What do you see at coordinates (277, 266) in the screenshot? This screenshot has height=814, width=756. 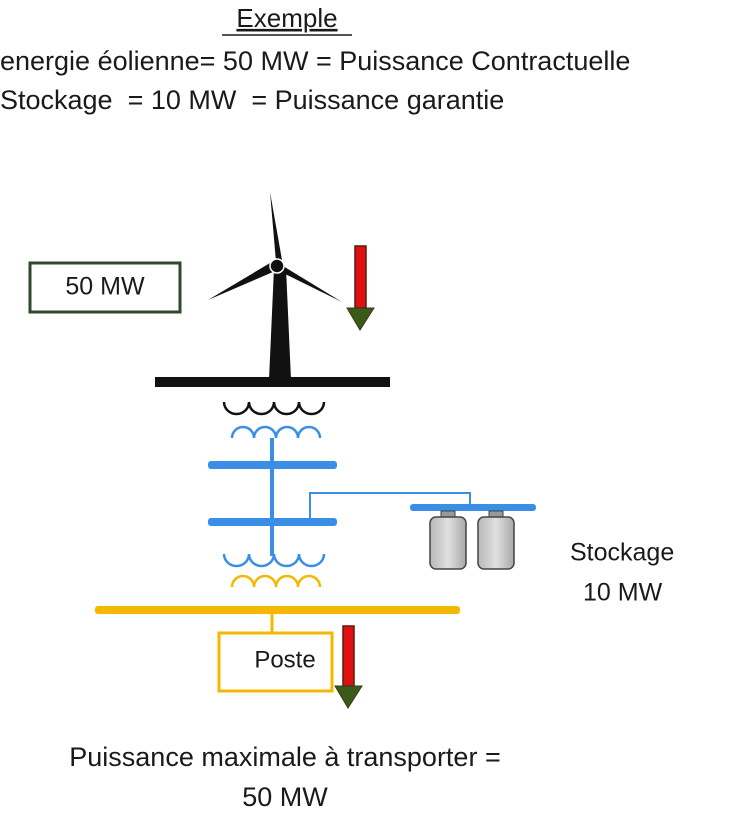 I see `hub` at bounding box center [277, 266].